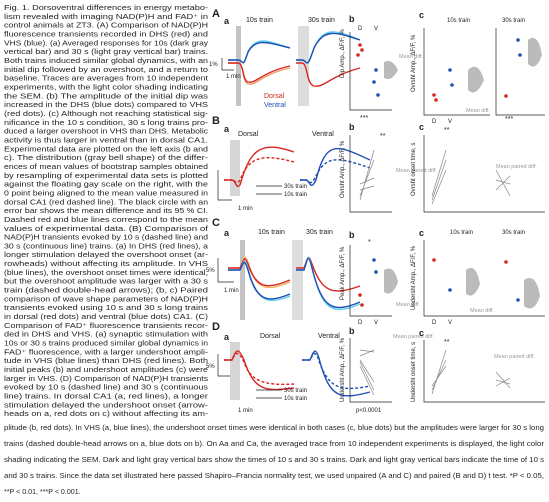 This screenshot has height=502, width=549. What do you see at coordinates (509, 119) in the screenshot?
I see `significance: ***` at bounding box center [509, 119].